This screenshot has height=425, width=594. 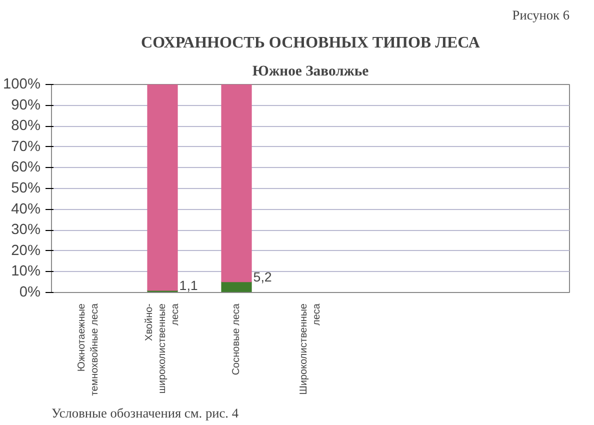 I want to click on y-tick-label: 80%, so click(x=26, y=126).